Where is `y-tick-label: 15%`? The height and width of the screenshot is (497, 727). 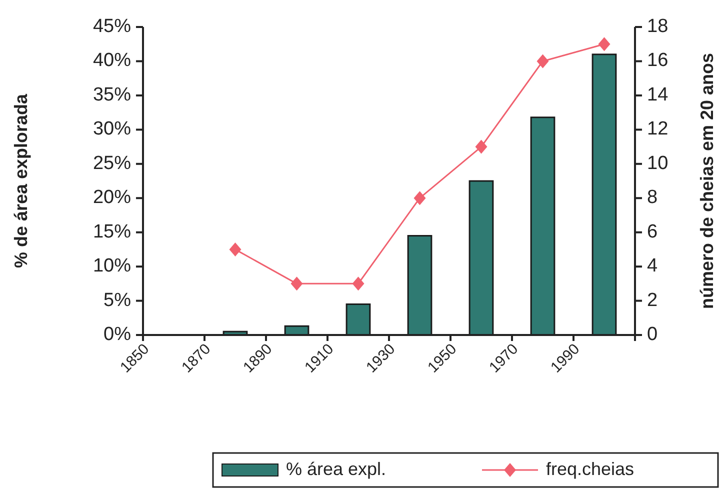 y-tick-label: 15% is located at coordinates (112, 231).